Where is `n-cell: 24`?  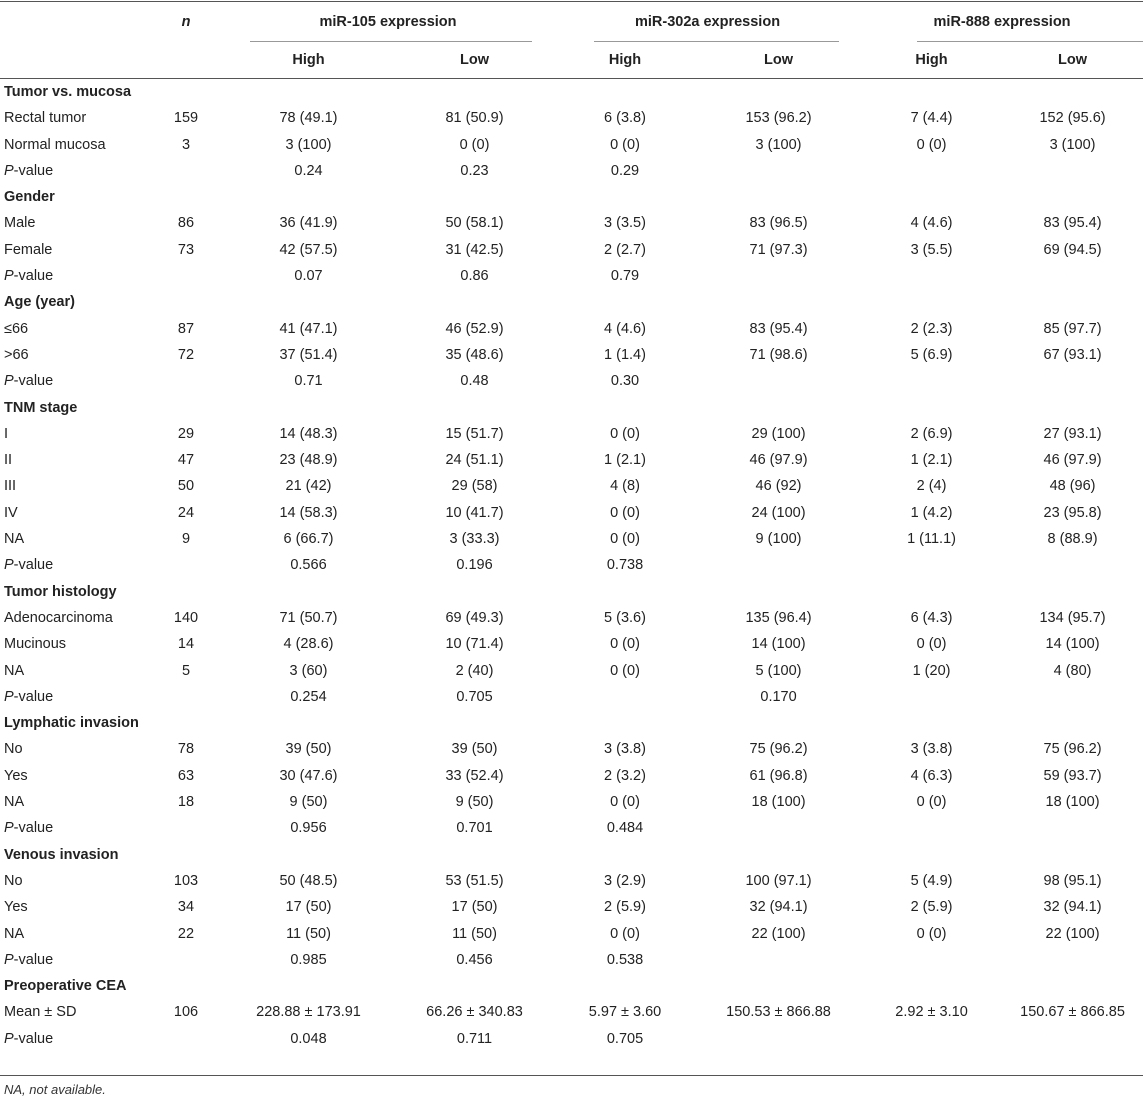 n-cell: 24 is located at coordinates (186, 512).